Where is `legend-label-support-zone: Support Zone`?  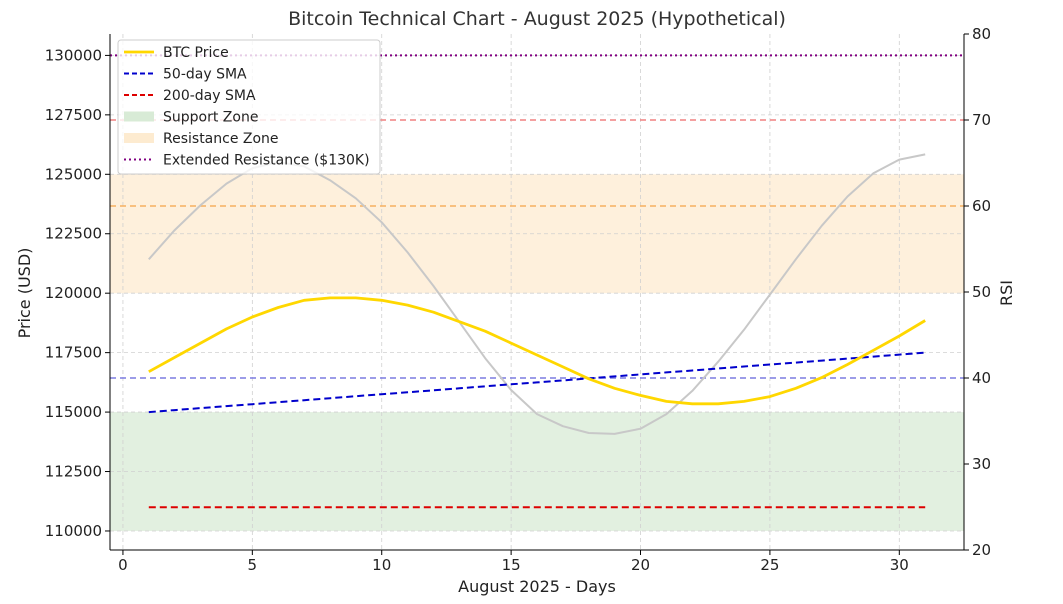 legend-label-support-zone: Support Zone is located at coordinates (210, 118).